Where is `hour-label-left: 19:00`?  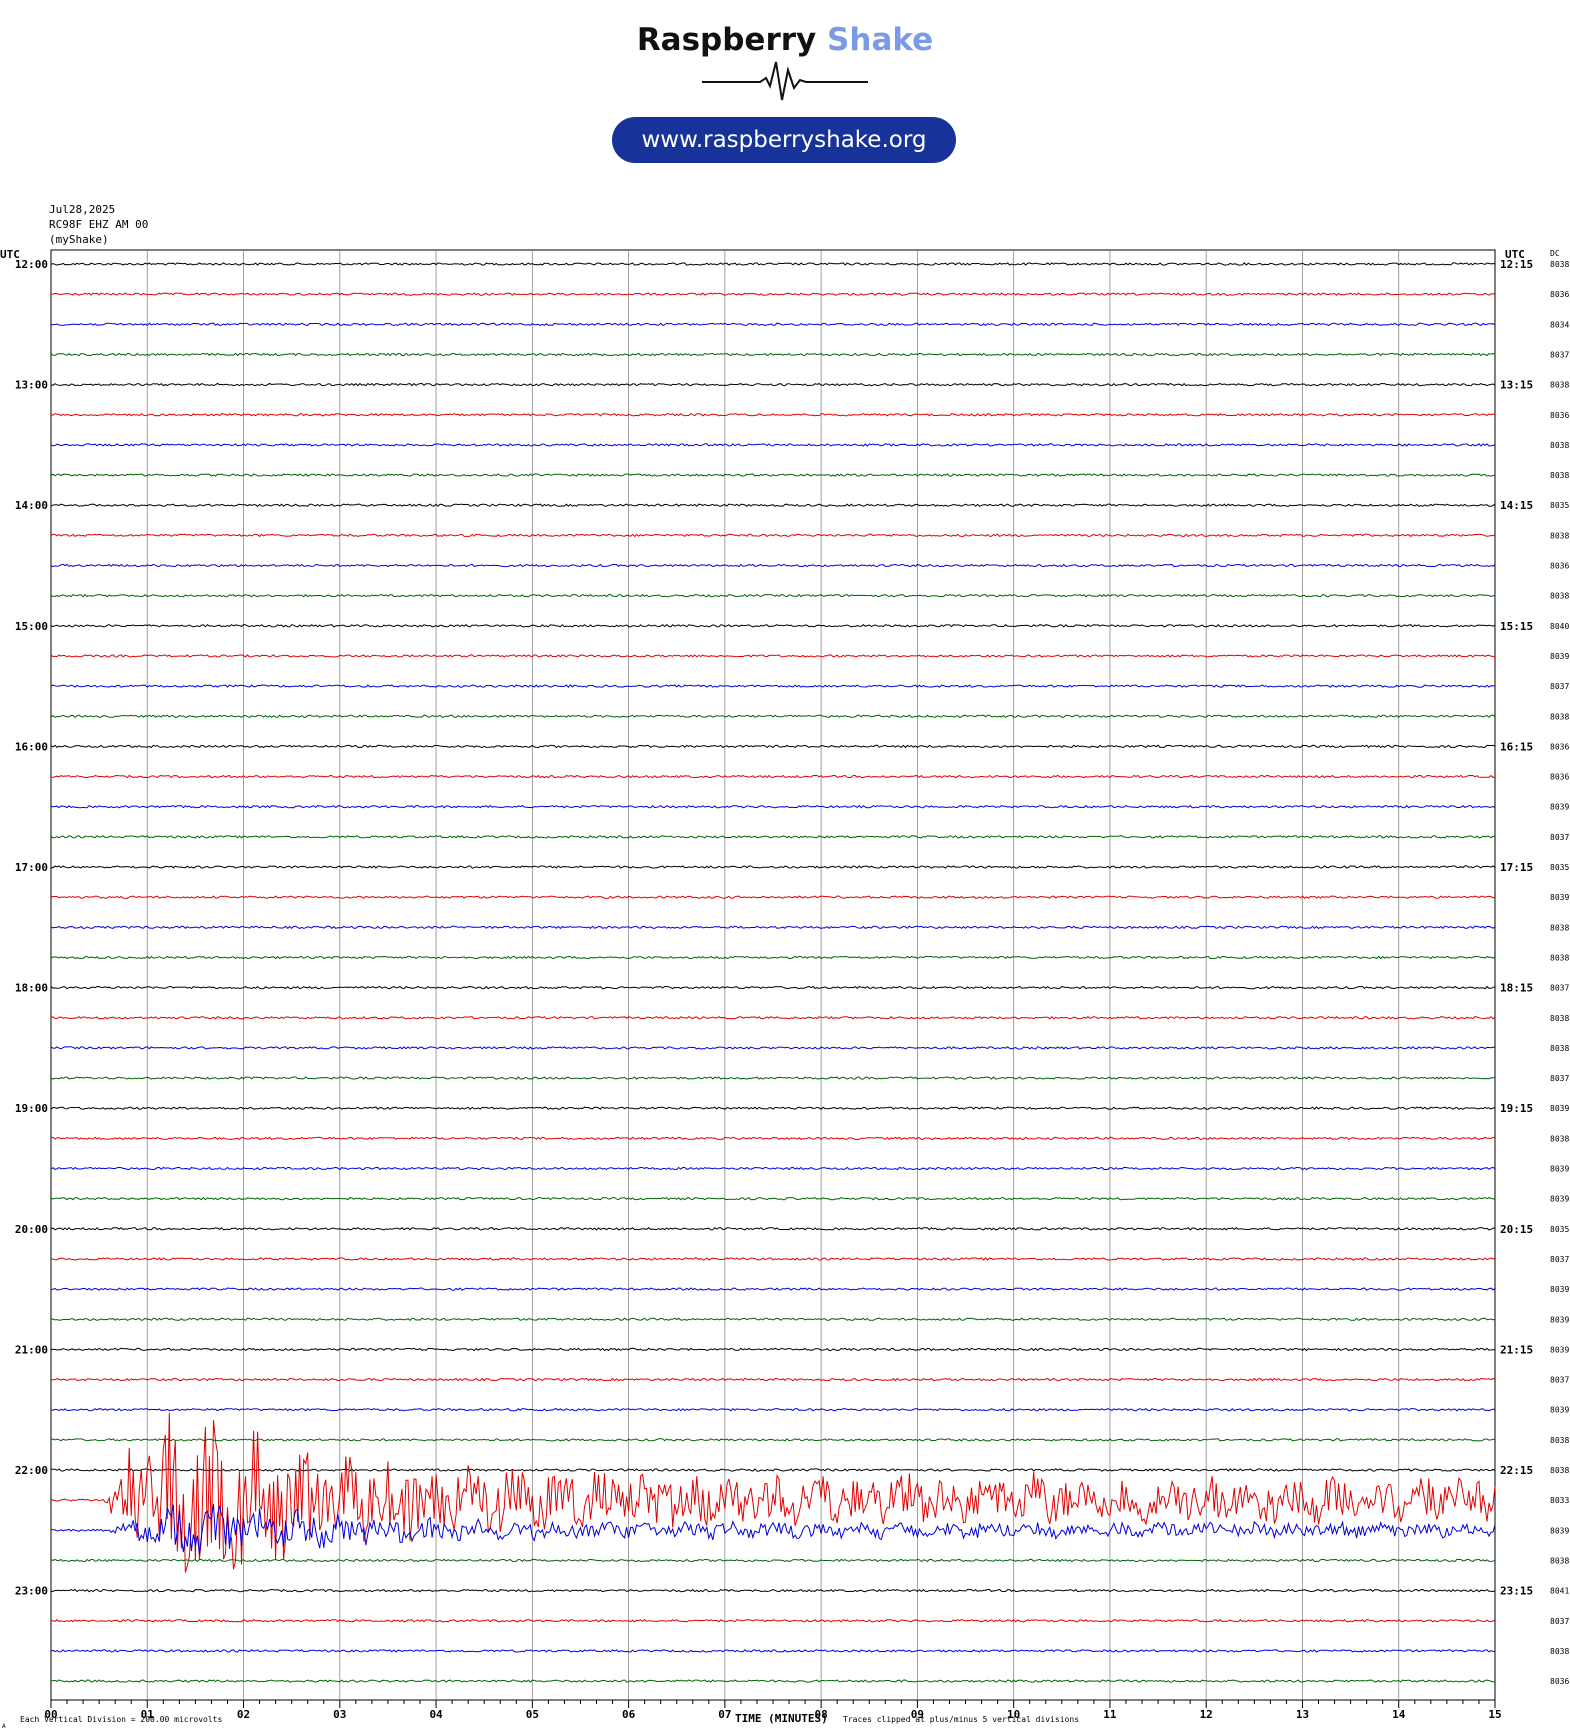
hour-label-left: 19:00 is located at coordinates (31, 1108).